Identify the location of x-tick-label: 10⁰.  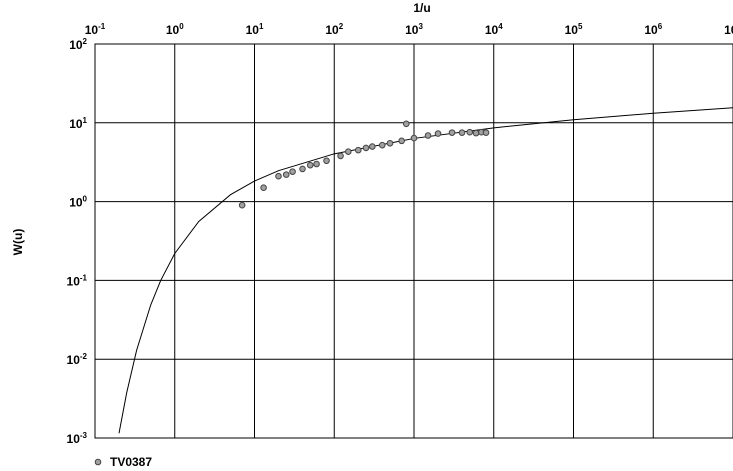
(175, 29).